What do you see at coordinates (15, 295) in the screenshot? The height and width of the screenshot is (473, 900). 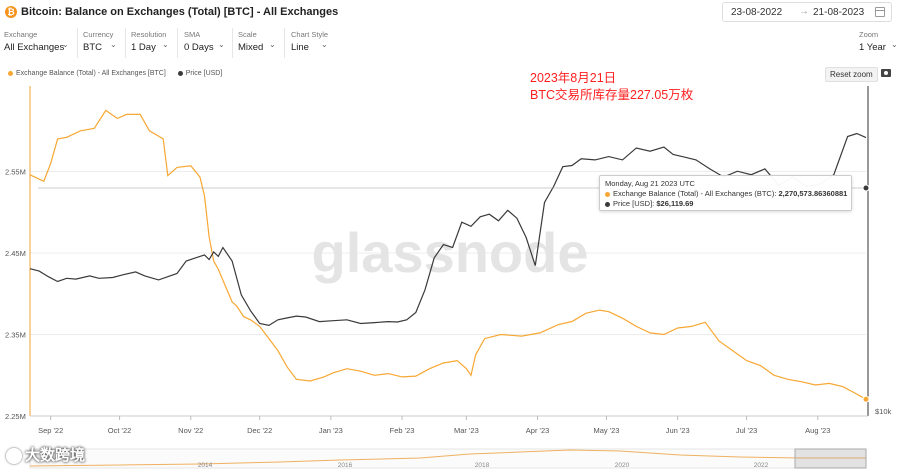 I see `y-axis-left: 2.55M 2.45M 2.35M 2.25M` at bounding box center [15, 295].